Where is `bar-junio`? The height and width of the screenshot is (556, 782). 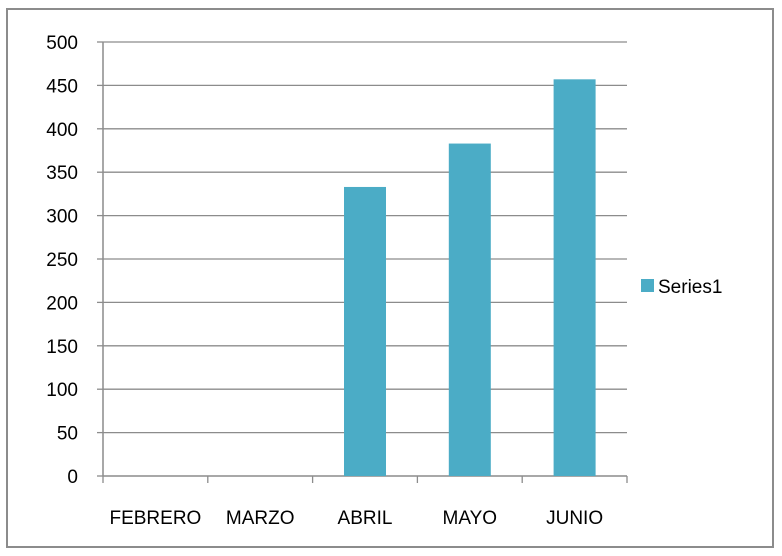 bar-junio is located at coordinates (574, 277).